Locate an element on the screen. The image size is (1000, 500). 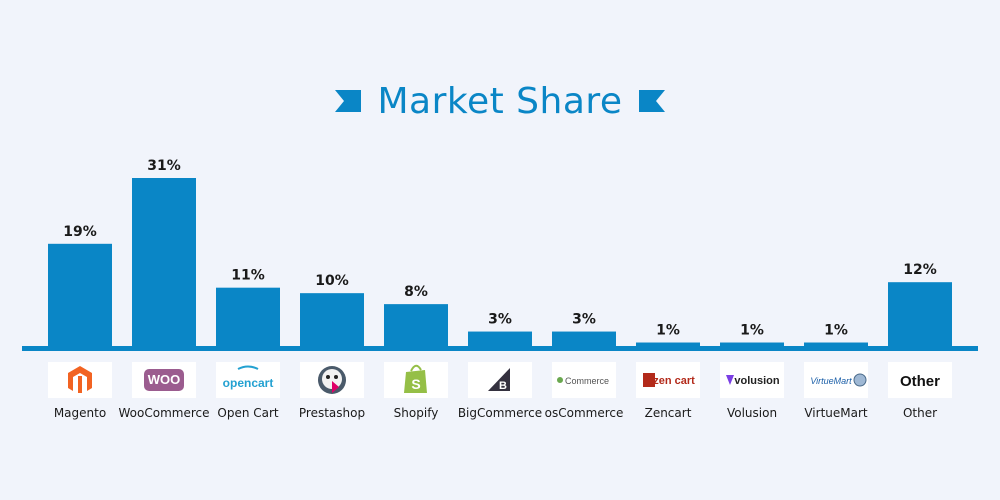
opencart-arc is located at coordinates (248, 367).